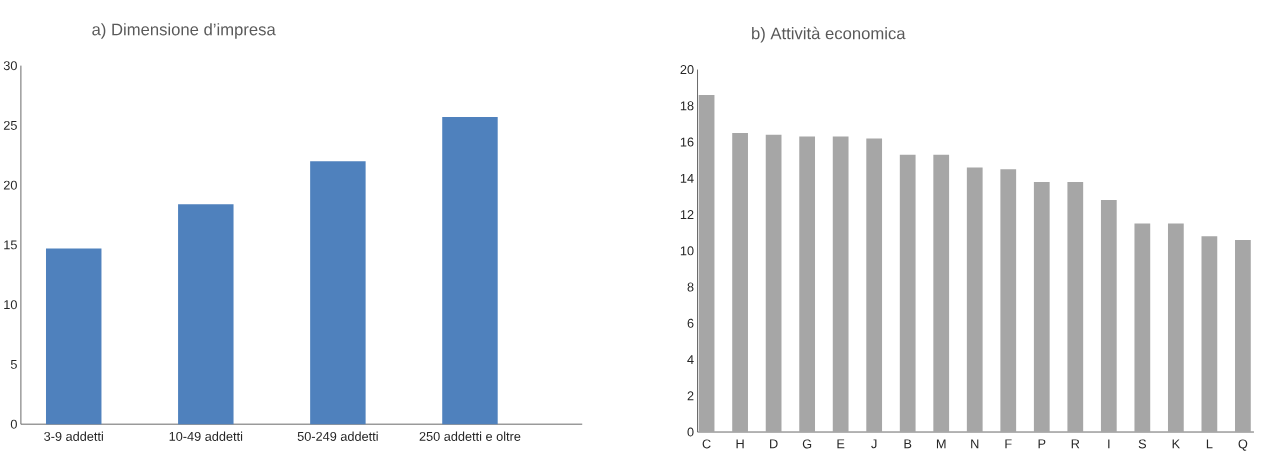 The height and width of the screenshot is (465, 1263). I want to click on x-tick-label: E, so click(841, 444).